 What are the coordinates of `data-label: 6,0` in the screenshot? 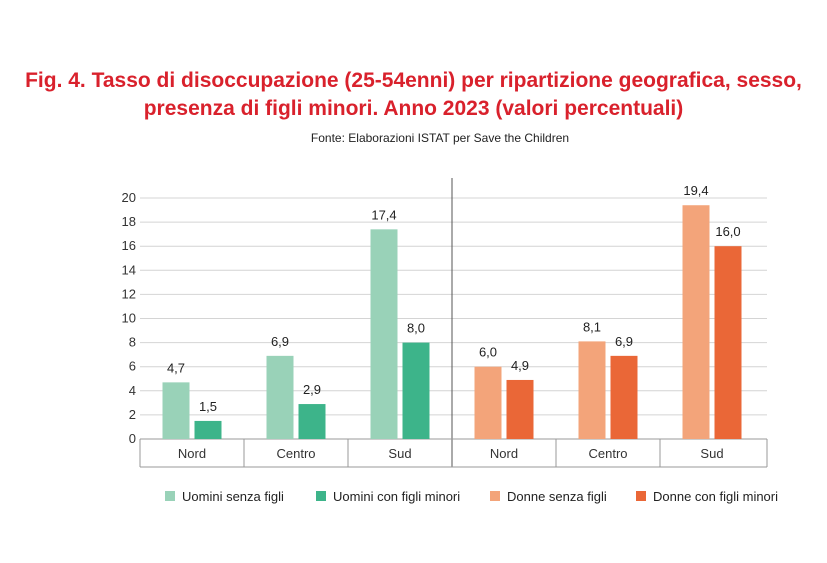 It's located at (488, 352).